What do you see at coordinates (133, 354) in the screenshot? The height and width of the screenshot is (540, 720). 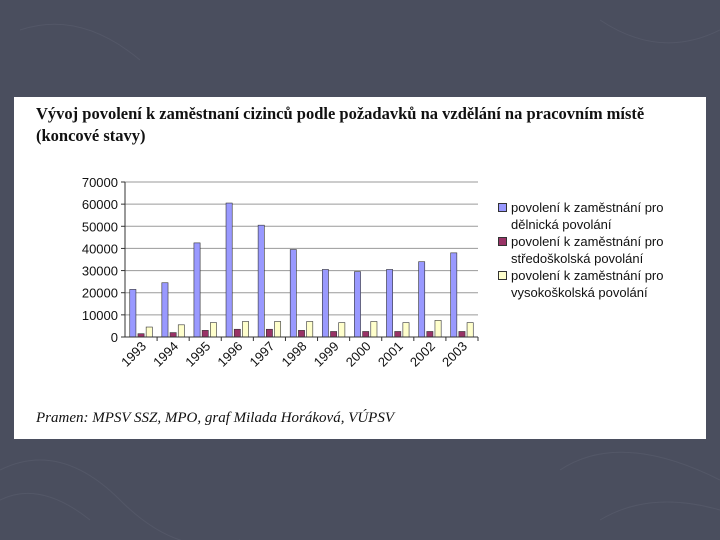 I see `x-tick-label: 1993` at bounding box center [133, 354].